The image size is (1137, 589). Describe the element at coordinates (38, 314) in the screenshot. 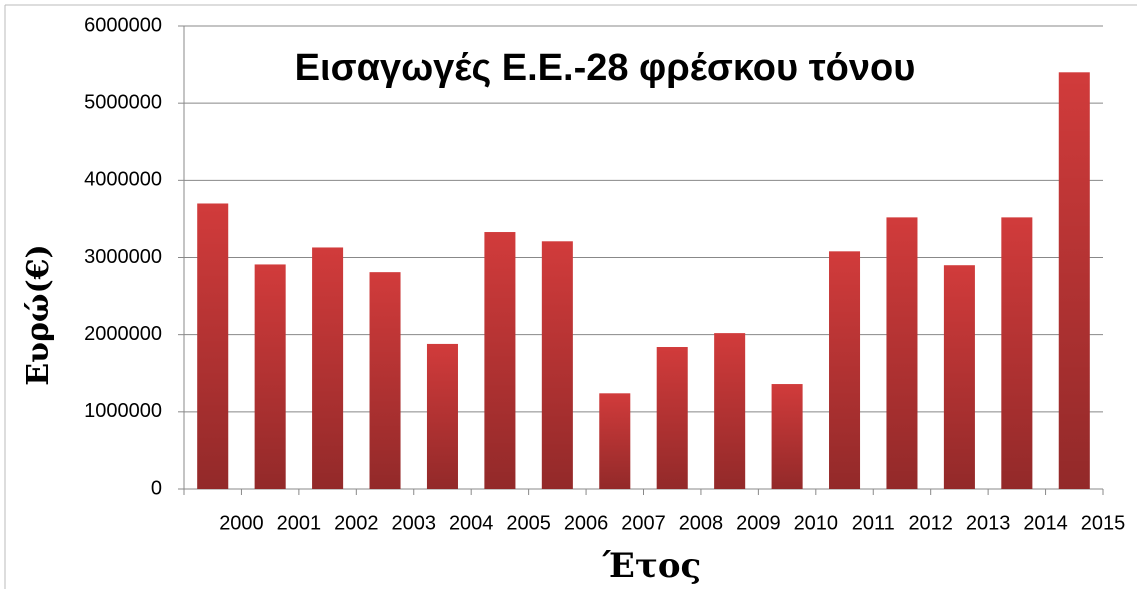

I see `y-axis-title: Ευρώ(€)` at that location.